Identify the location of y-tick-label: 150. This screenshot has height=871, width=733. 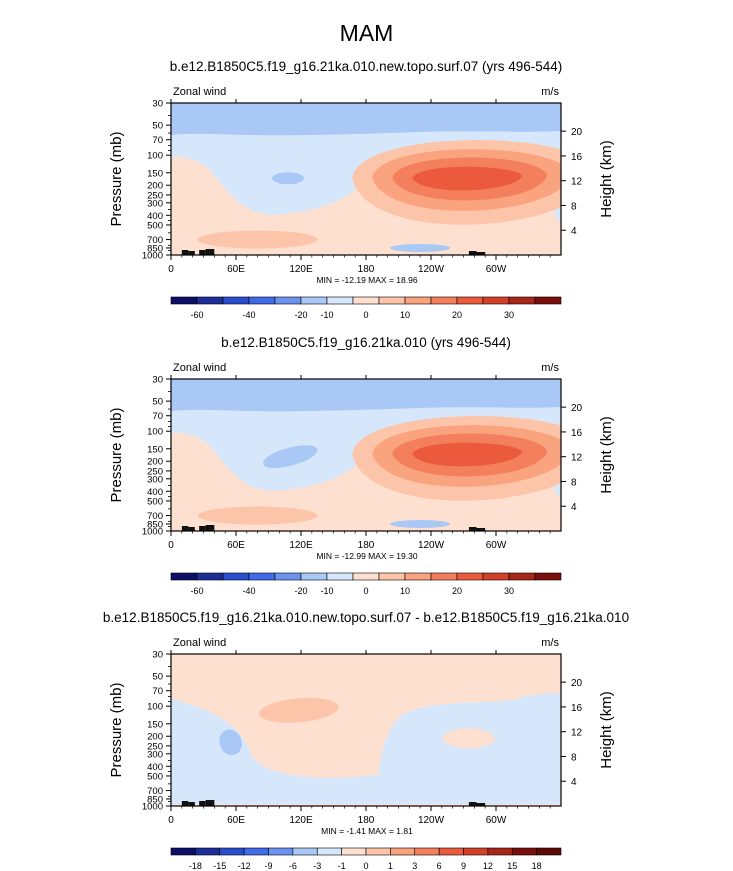
(155, 173).